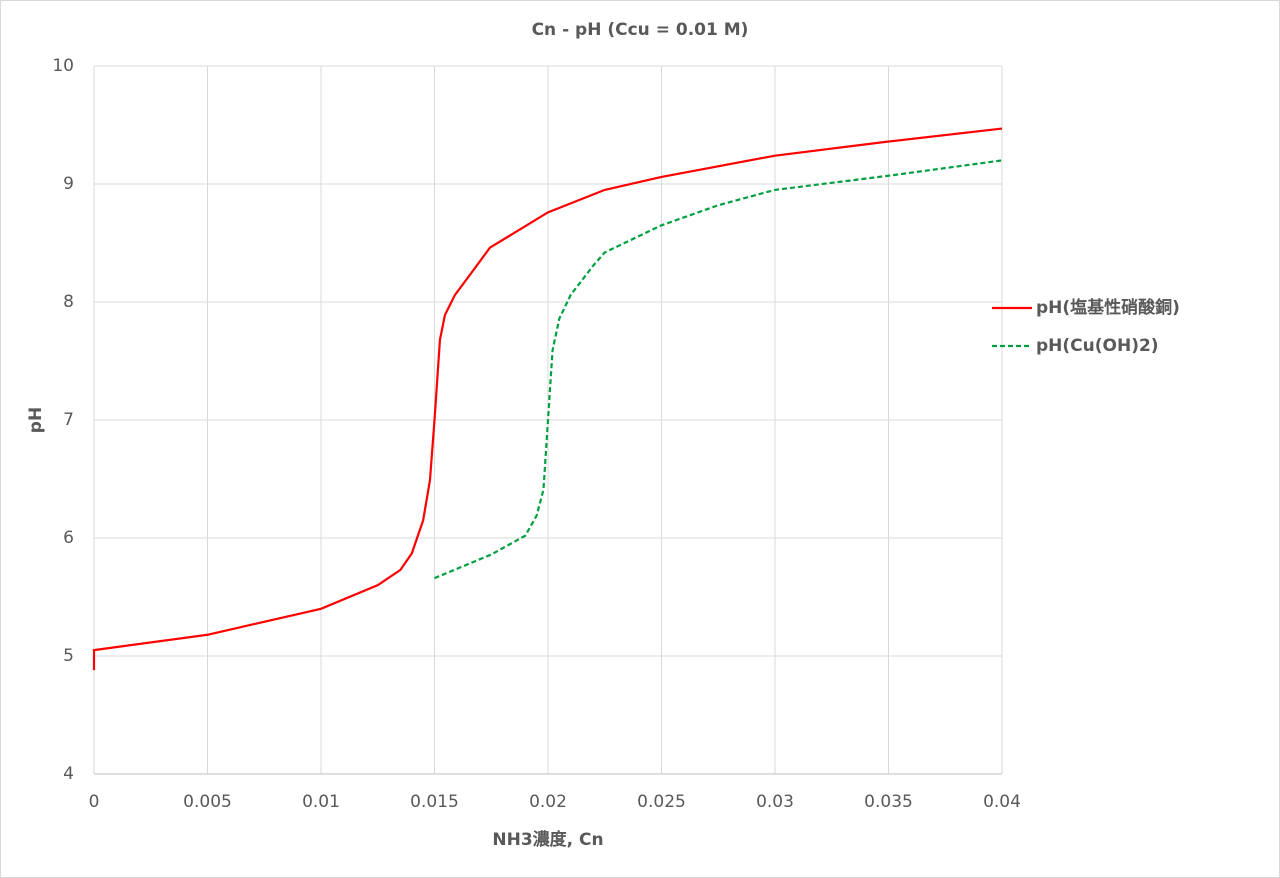  Describe the element at coordinates (68, 302) in the screenshot. I see `y-tick-label: 8` at that location.